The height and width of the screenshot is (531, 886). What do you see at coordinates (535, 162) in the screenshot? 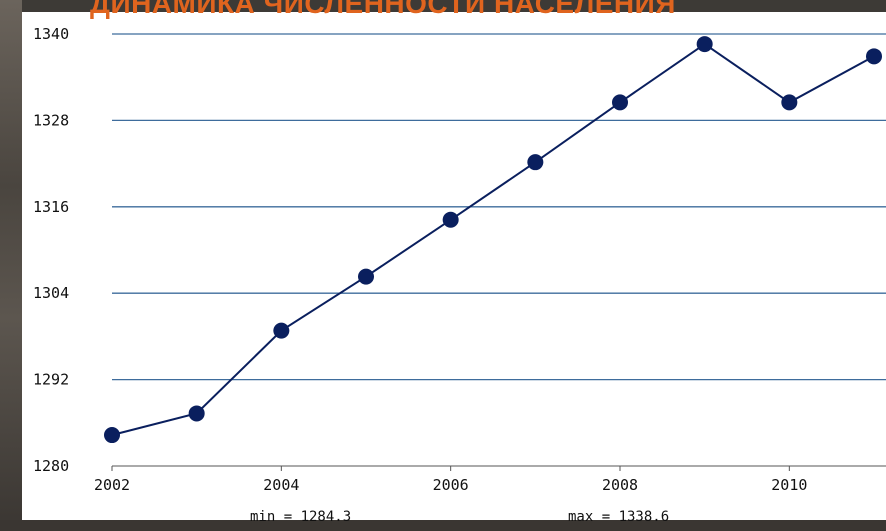
I see `data-point-2007` at bounding box center [535, 162].